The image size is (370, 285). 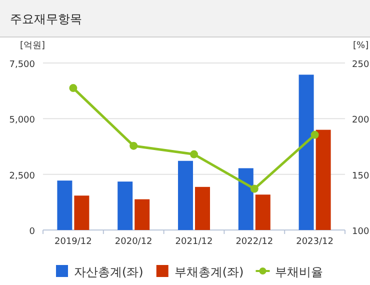 What do you see at coordinates (32, 232) in the screenshot?
I see `y-tick-label: 0` at bounding box center [32, 232].